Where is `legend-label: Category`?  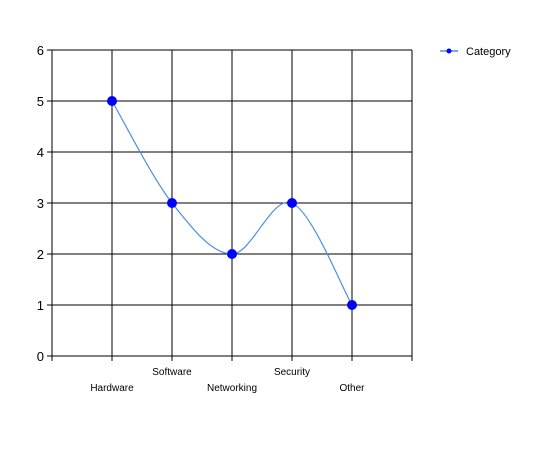
legend-label: Category is located at coordinates (488, 52).